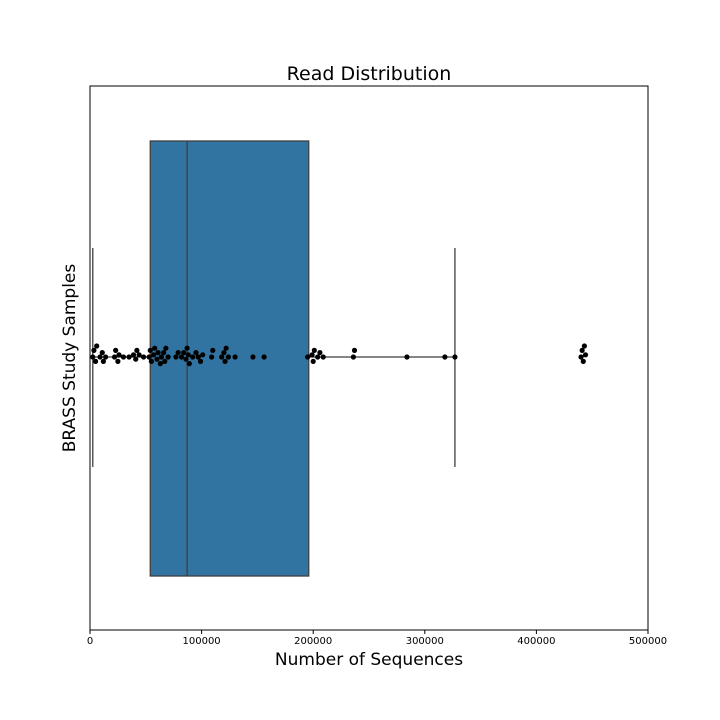 The height and width of the screenshot is (720, 720). What do you see at coordinates (313, 641) in the screenshot?
I see `x-tick-label: 200000` at bounding box center [313, 641].